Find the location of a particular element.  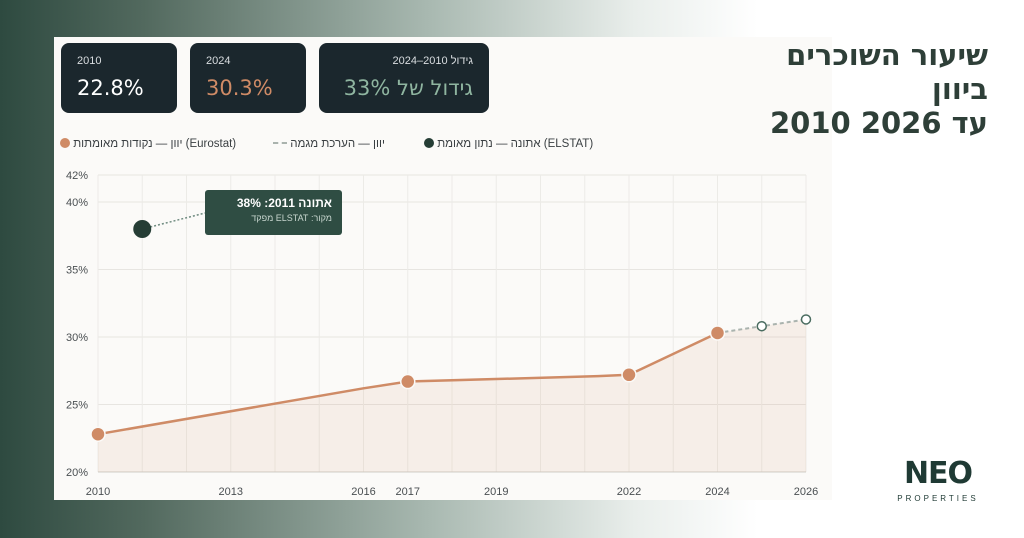

x-tick-label: 2024 is located at coordinates (717, 492).